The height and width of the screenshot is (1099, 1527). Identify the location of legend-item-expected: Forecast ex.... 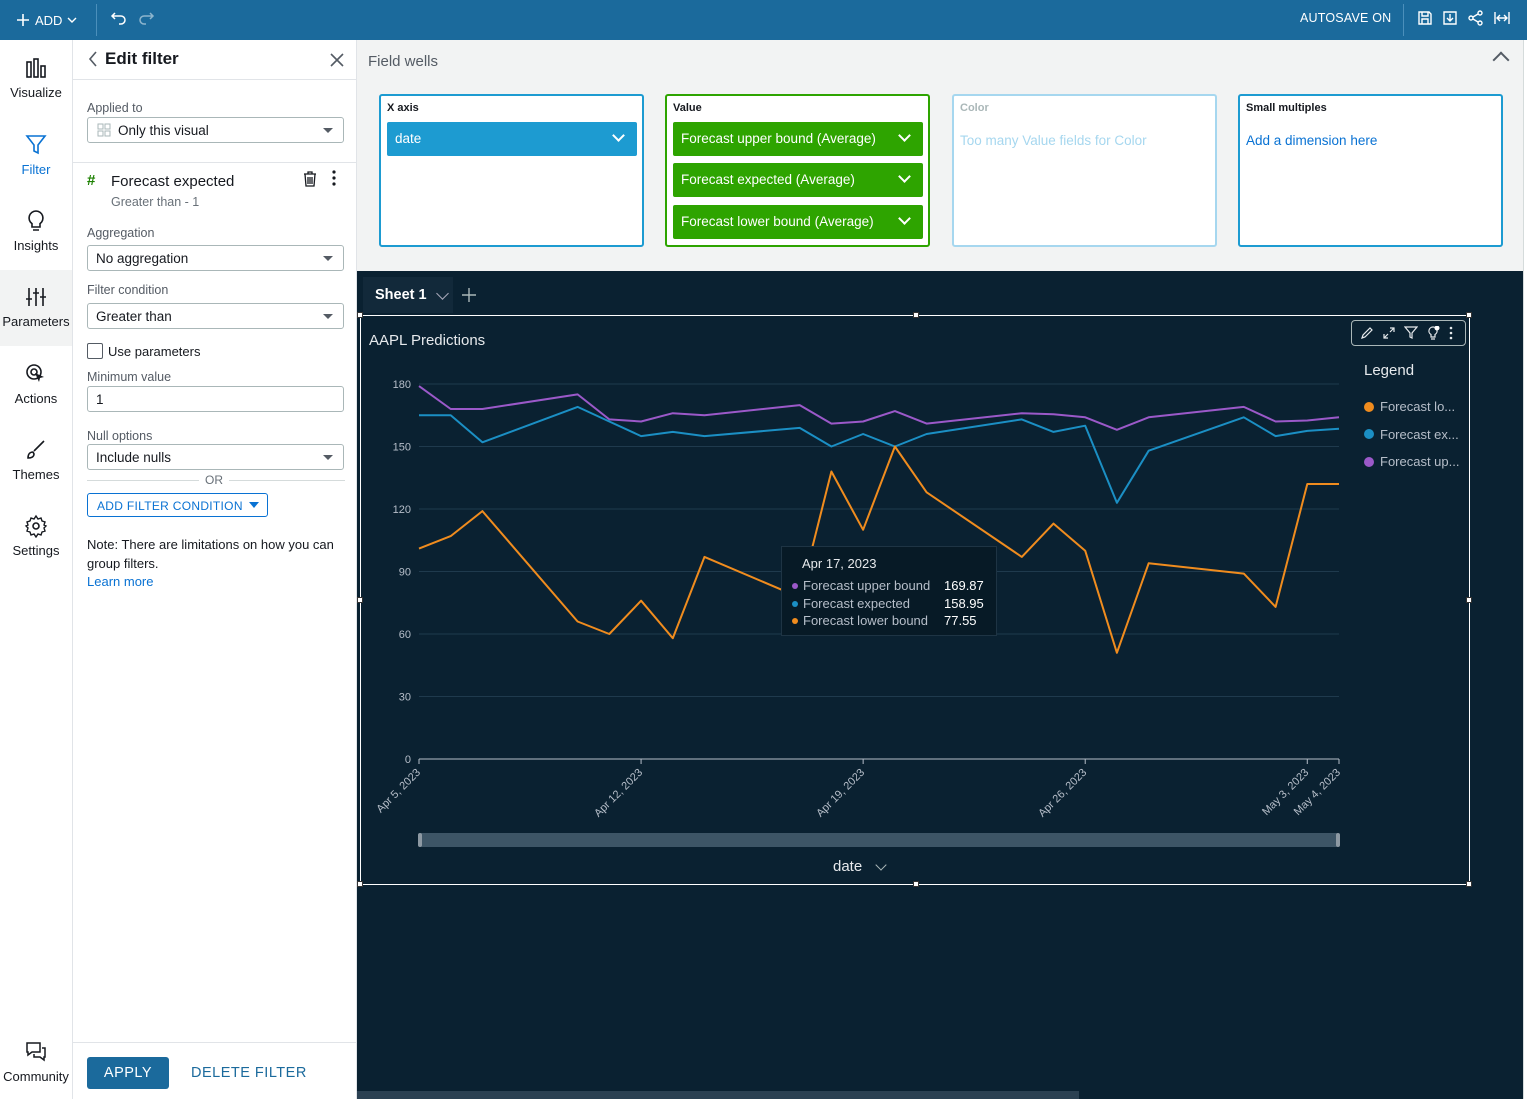
(1416, 435).